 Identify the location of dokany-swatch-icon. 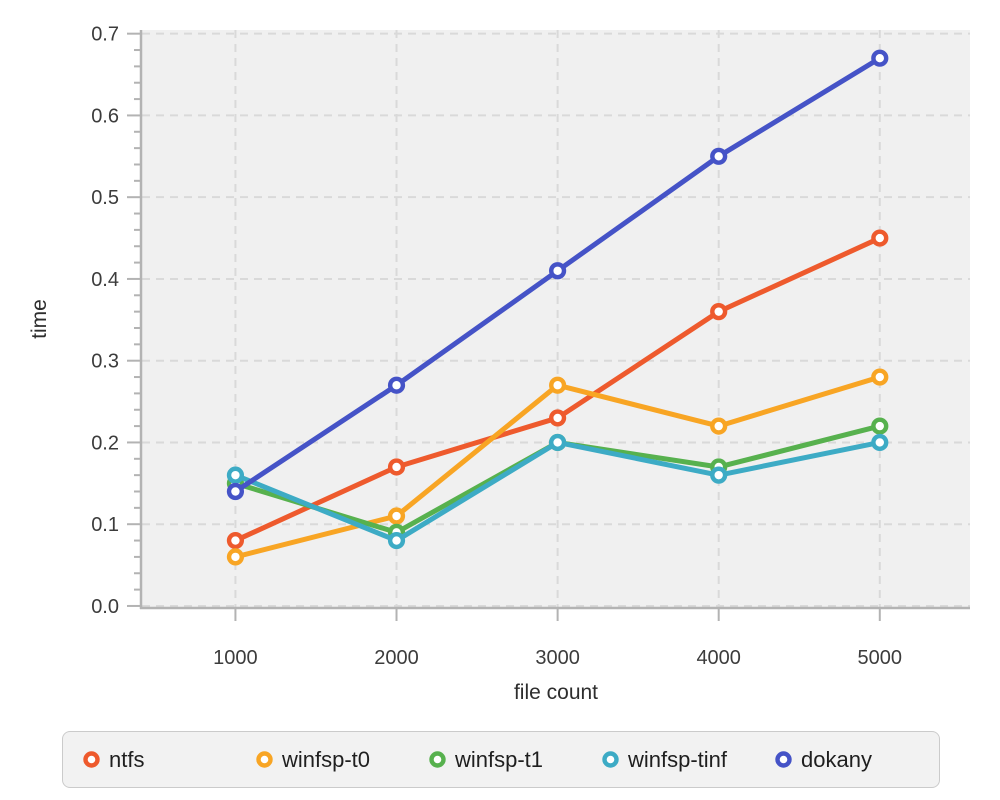
(783, 759).